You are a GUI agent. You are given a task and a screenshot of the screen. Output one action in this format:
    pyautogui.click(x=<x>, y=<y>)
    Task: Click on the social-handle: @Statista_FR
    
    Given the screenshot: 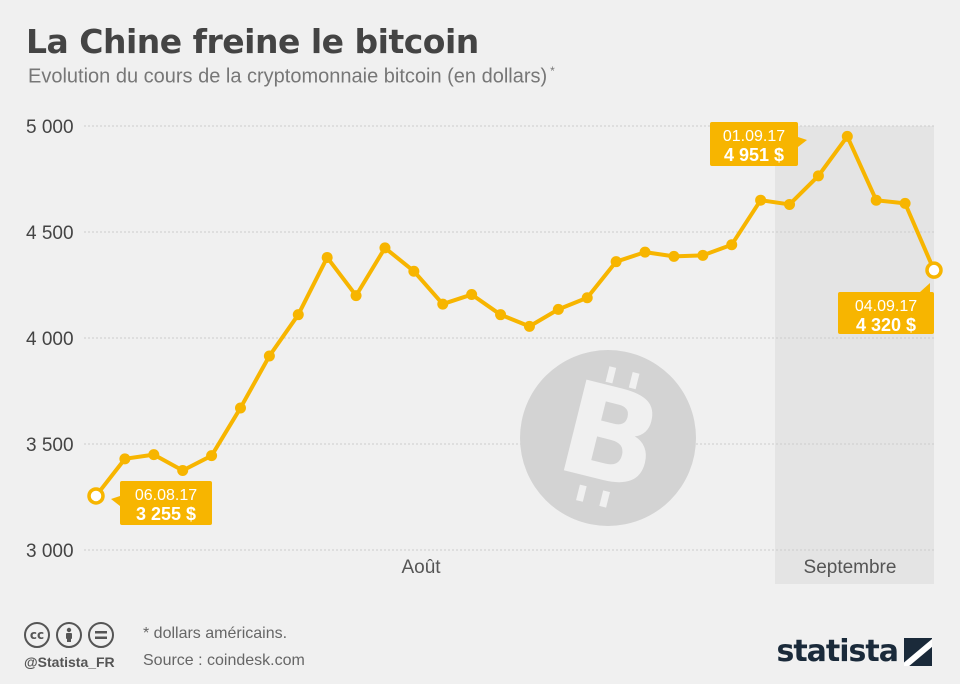 What is the action you would take?
    pyautogui.click(x=69, y=662)
    